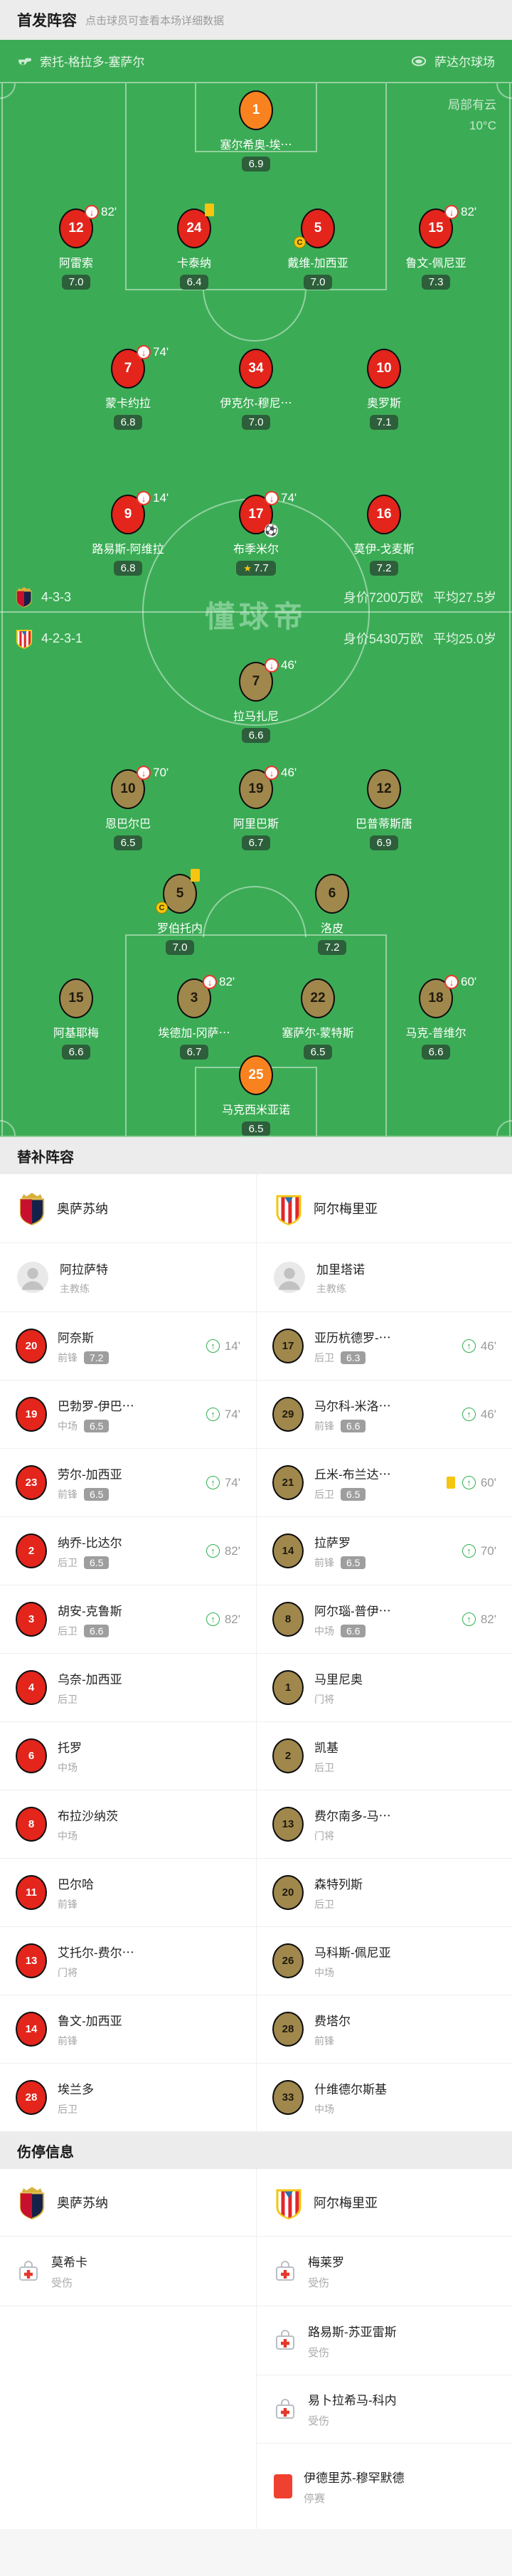  What do you see at coordinates (352, 2409) in the screenshot?
I see `injury-info: 易卜拉希马-科内 受伤` at bounding box center [352, 2409].